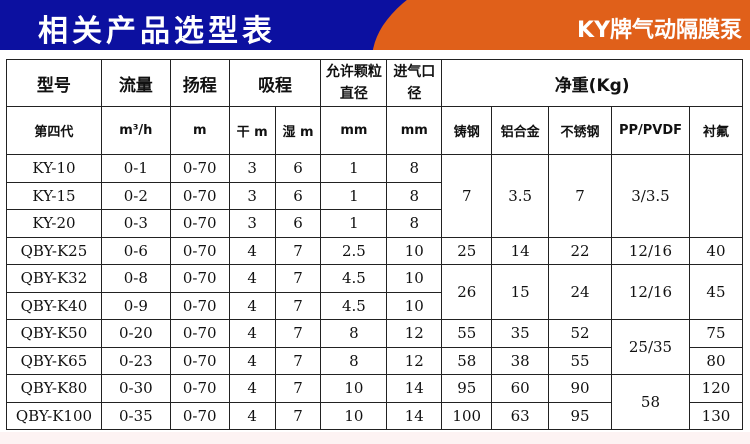 This screenshot has width=750, height=444. What do you see at coordinates (354, 305) in the screenshot?
I see `cell-particle: 4.5` at bounding box center [354, 305].